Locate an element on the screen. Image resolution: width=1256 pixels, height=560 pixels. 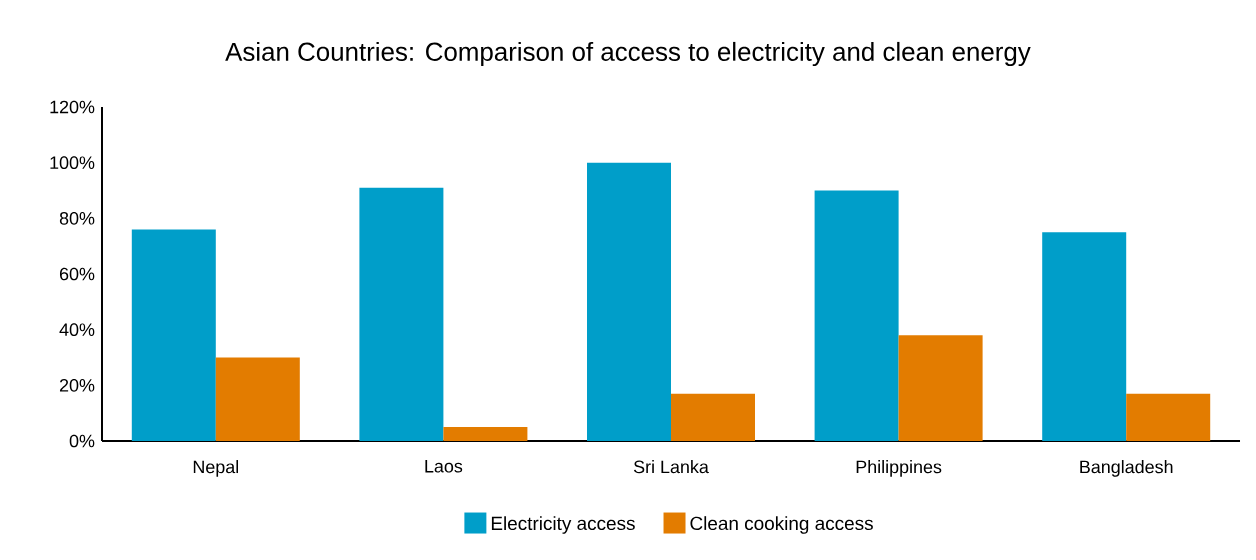
legend-label: Electricity access is located at coordinates (563, 525).